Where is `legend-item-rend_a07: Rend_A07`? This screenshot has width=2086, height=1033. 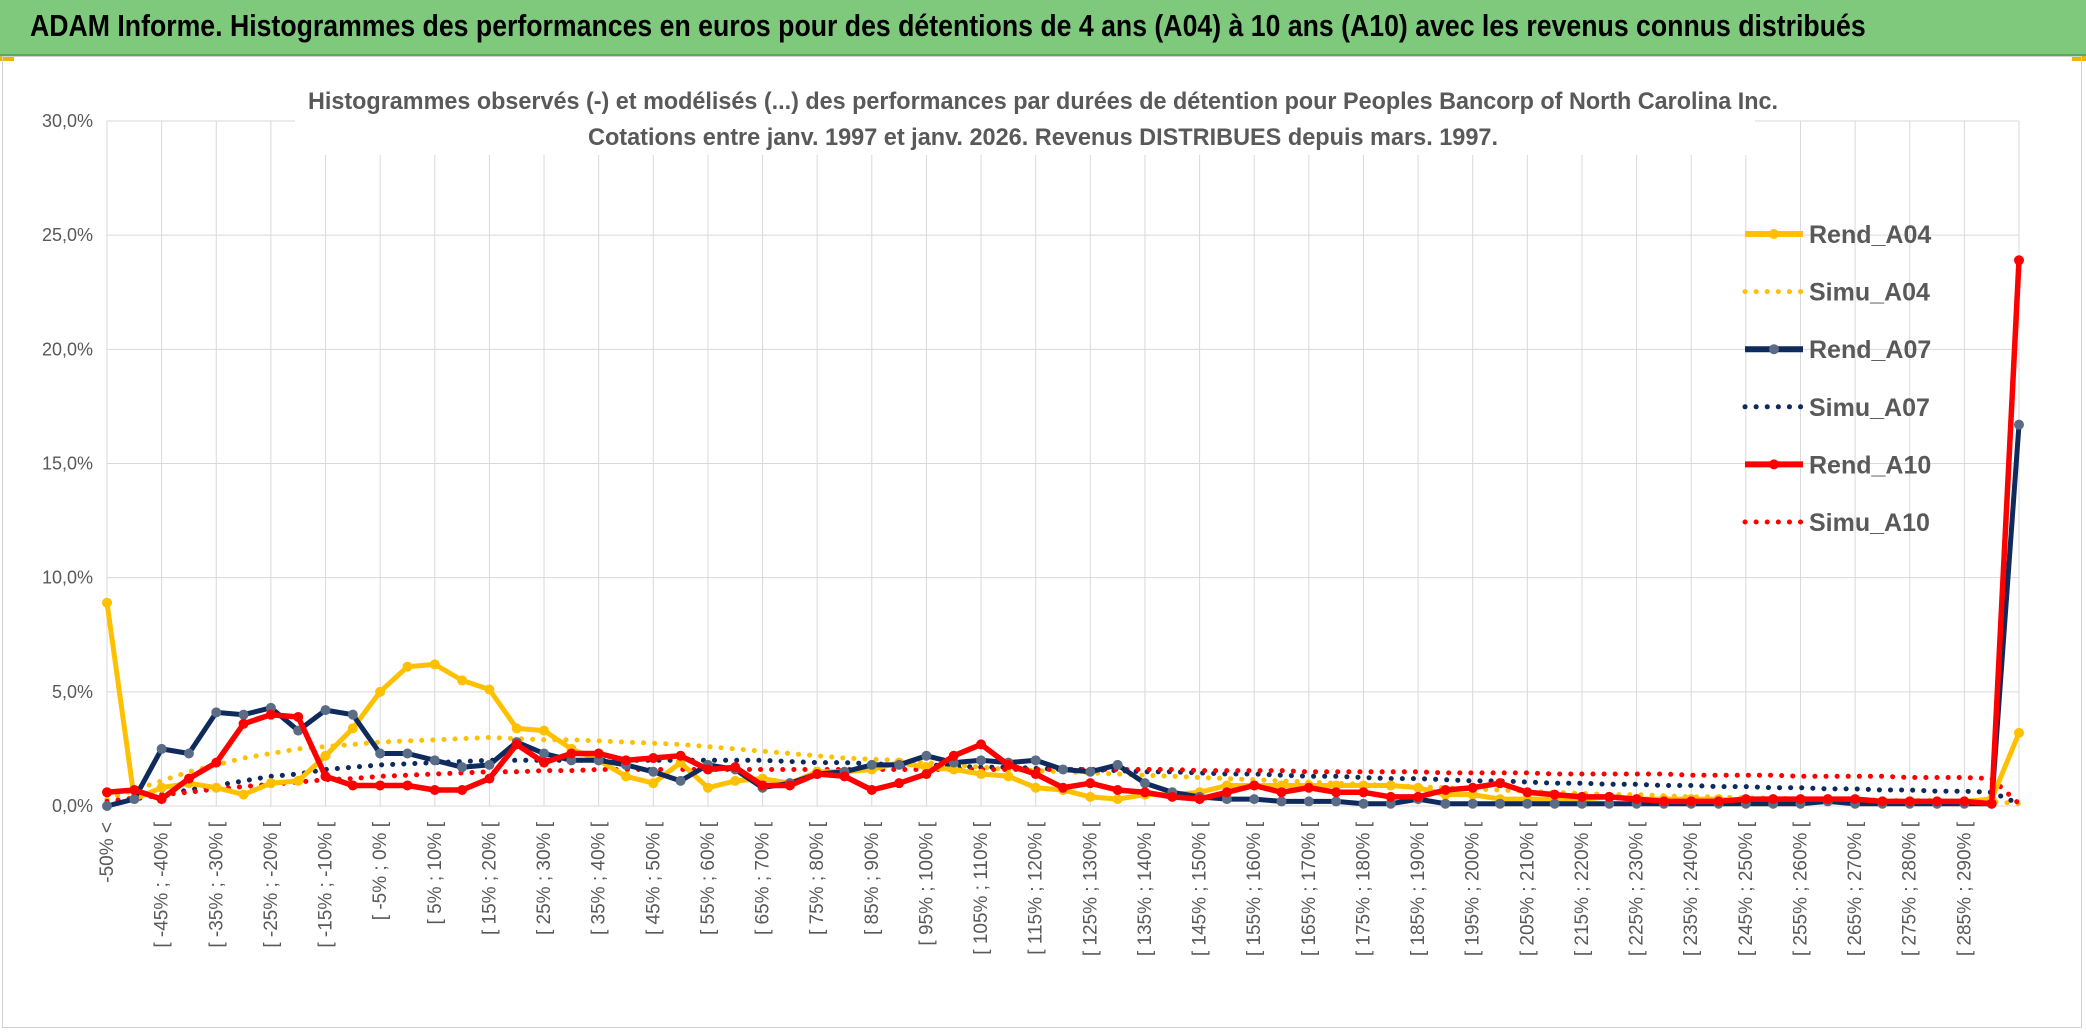
legend-item-rend_a07: Rend_A07 is located at coordinates (1838, 350).